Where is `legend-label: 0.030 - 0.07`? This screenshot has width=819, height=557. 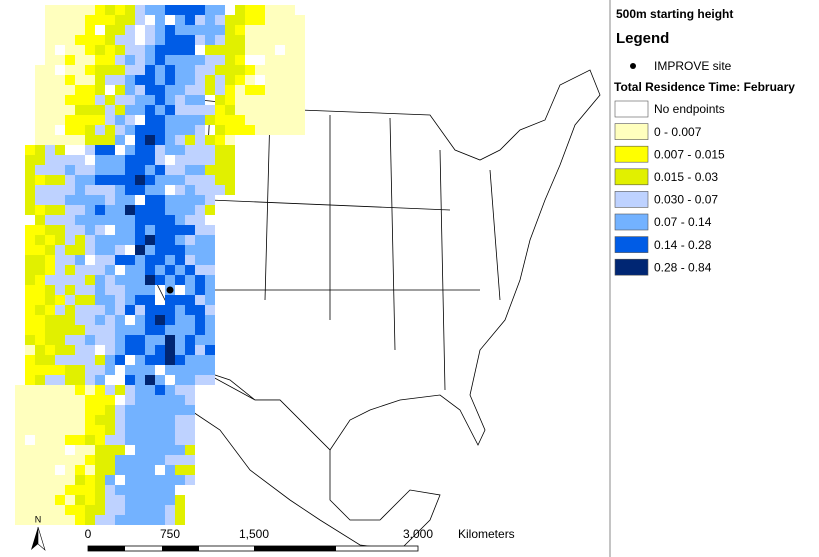 legend-label: 0.030 - 0.07 is located at coordinates (686, 200).